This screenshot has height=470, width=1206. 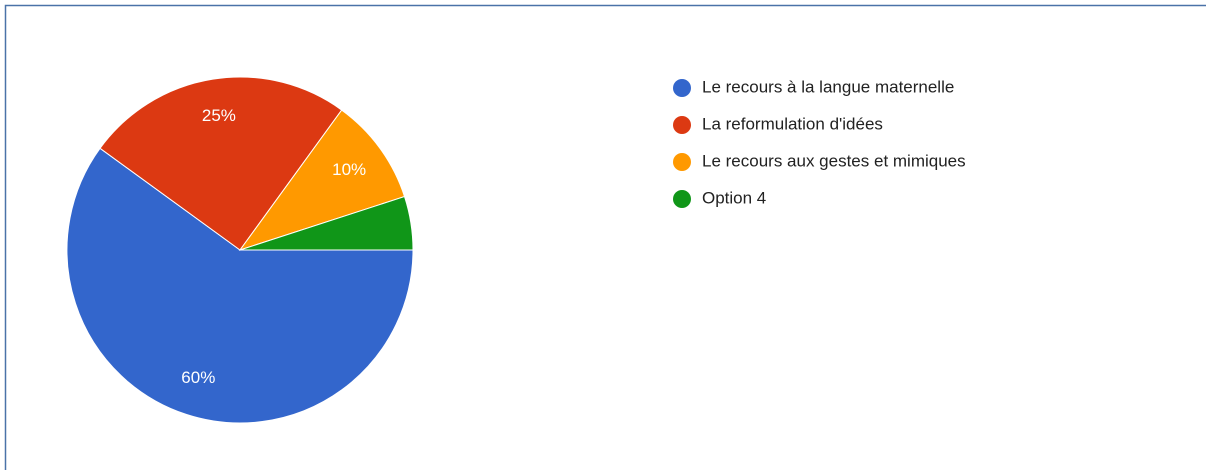 I want to click on slice-label: 10%, so click(x=349, y=169).